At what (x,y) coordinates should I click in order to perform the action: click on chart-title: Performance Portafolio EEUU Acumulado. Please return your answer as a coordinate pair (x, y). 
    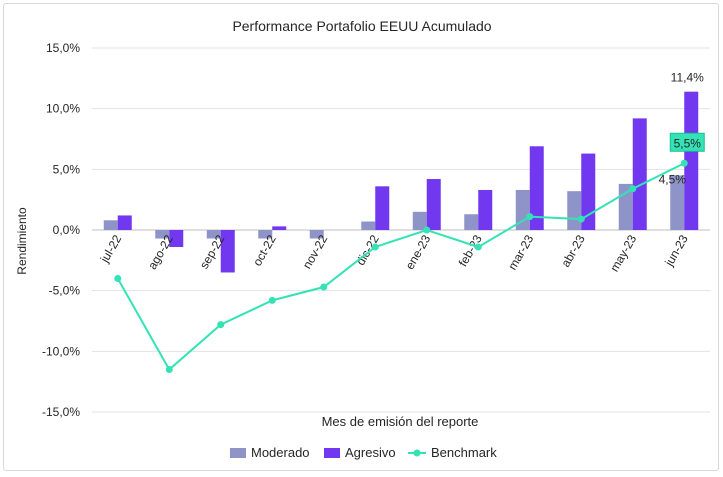
    Looking at the image, I should click on (361, 26).